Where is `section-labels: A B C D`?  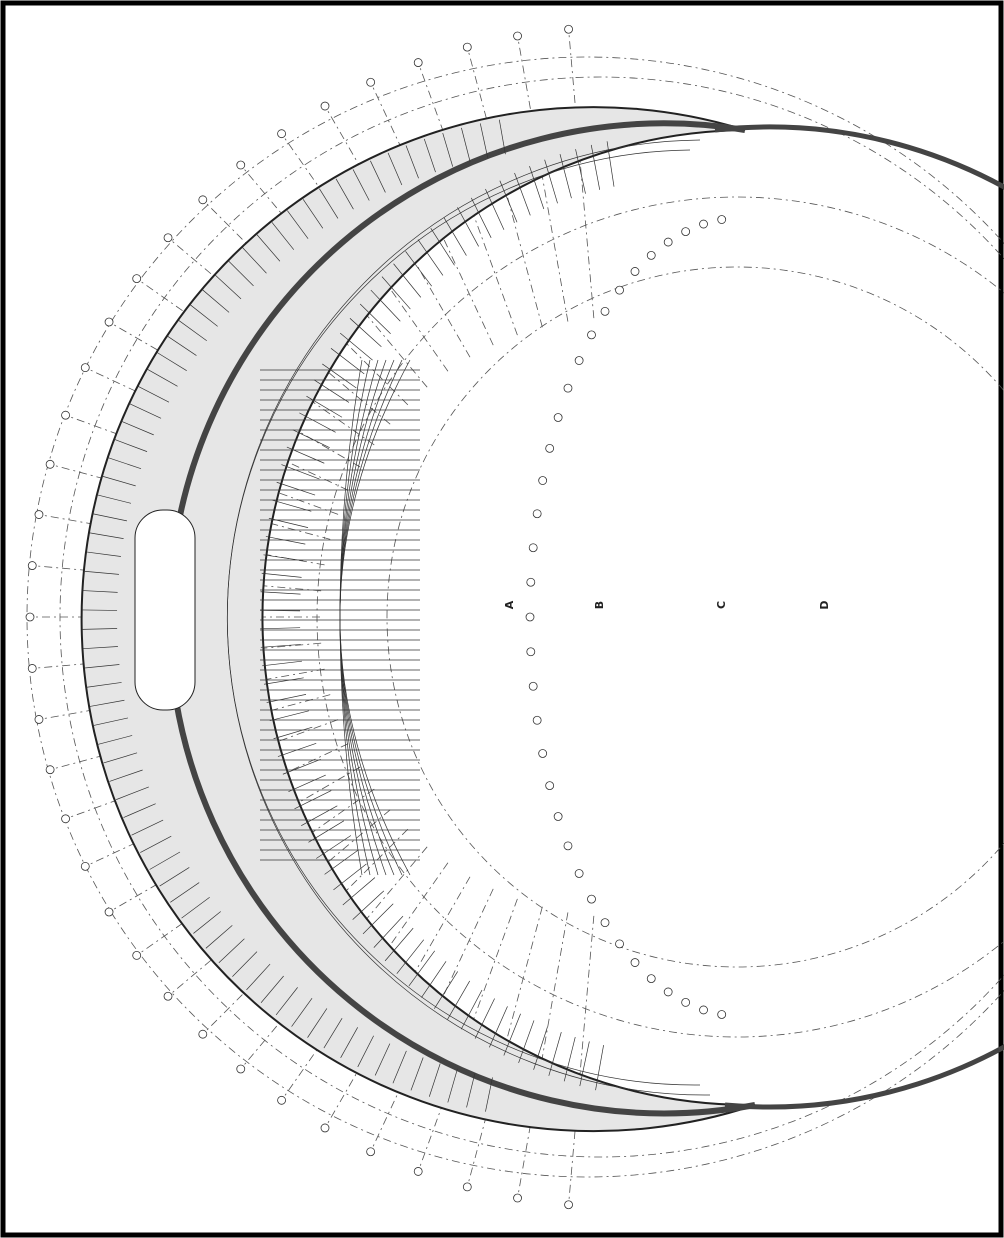
section-labels: A B C D is located at coordinates (667, 604).